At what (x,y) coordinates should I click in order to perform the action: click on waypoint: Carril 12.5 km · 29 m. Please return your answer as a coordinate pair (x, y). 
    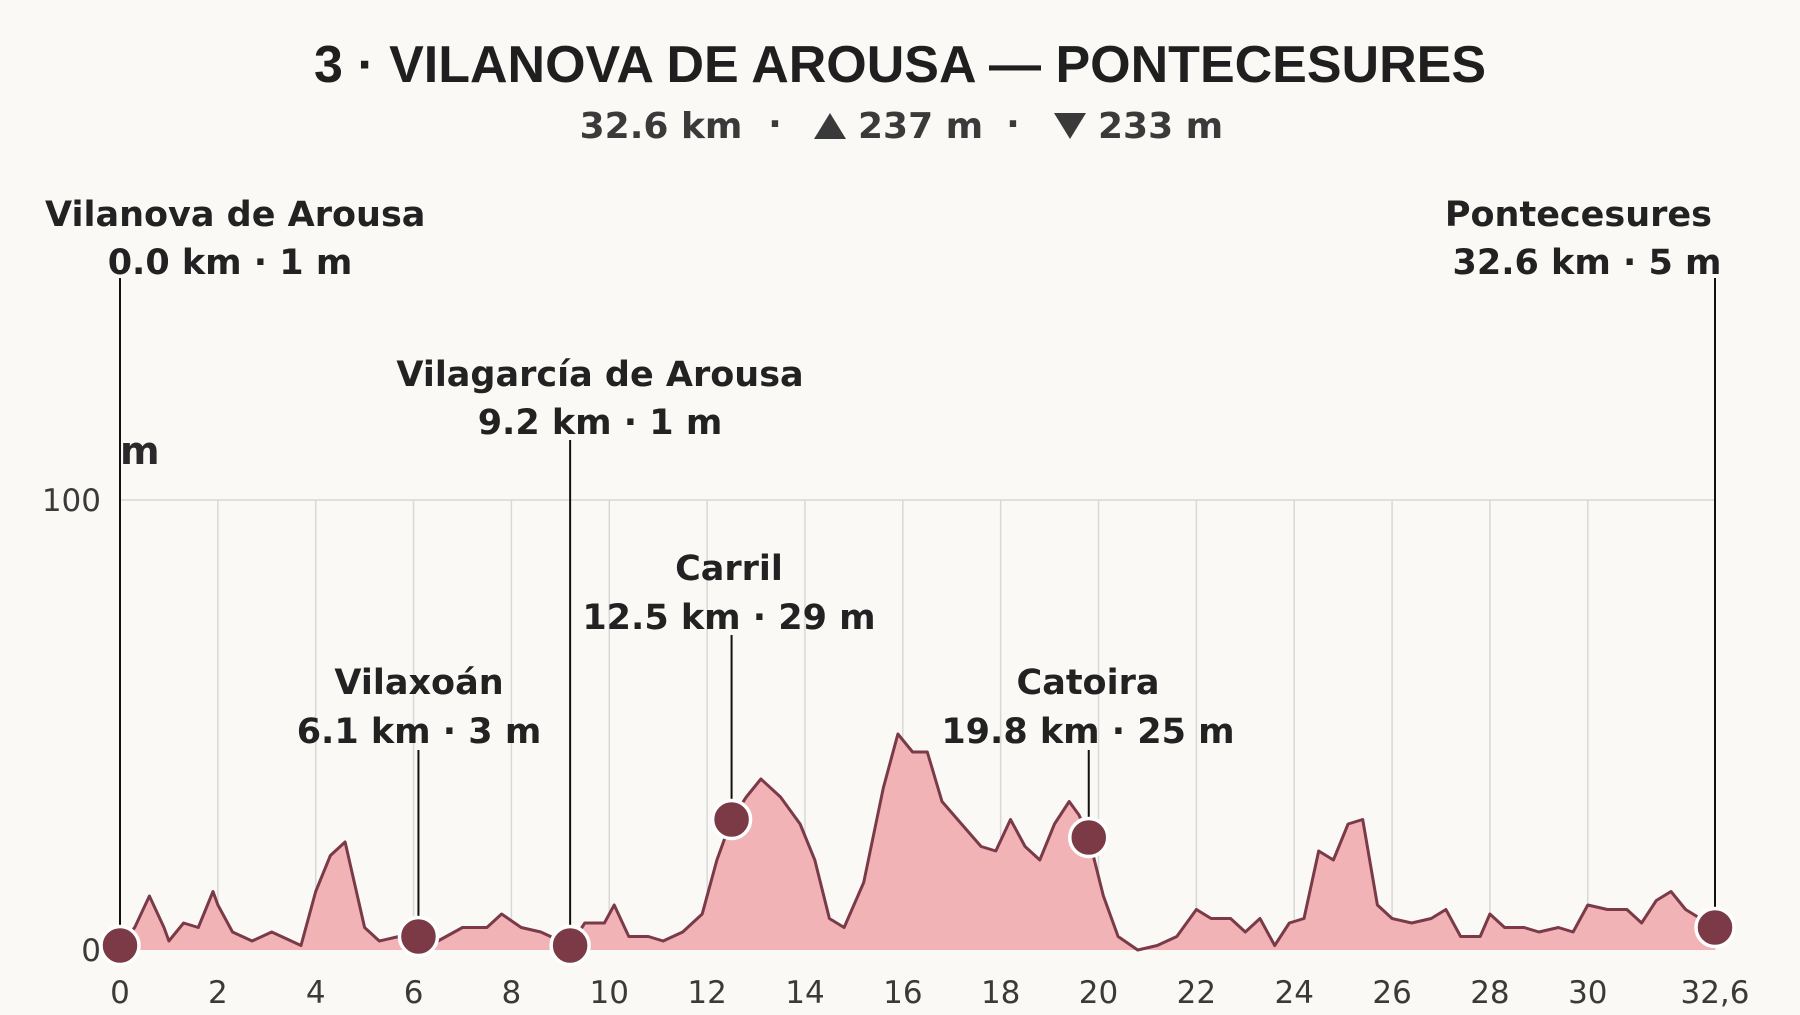
    Looking at the image, I should click on (729, 695).